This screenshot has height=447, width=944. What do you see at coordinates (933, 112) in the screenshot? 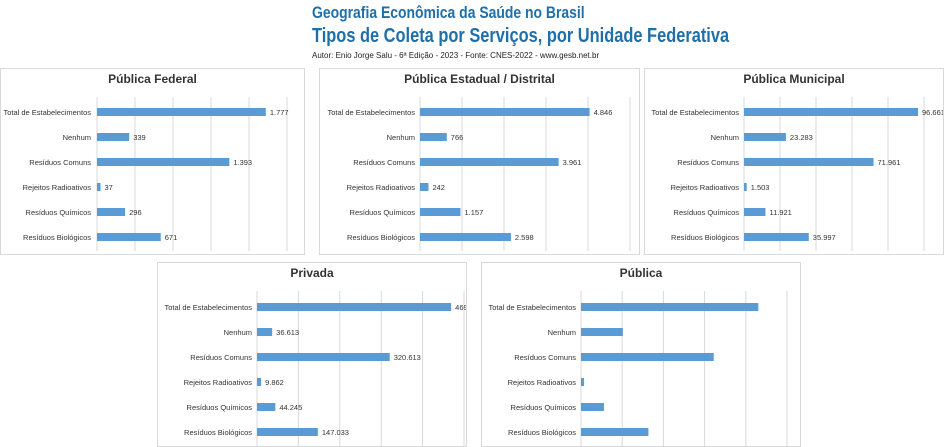
I see `data-label: 96.661` at bounding box center [933, 112].